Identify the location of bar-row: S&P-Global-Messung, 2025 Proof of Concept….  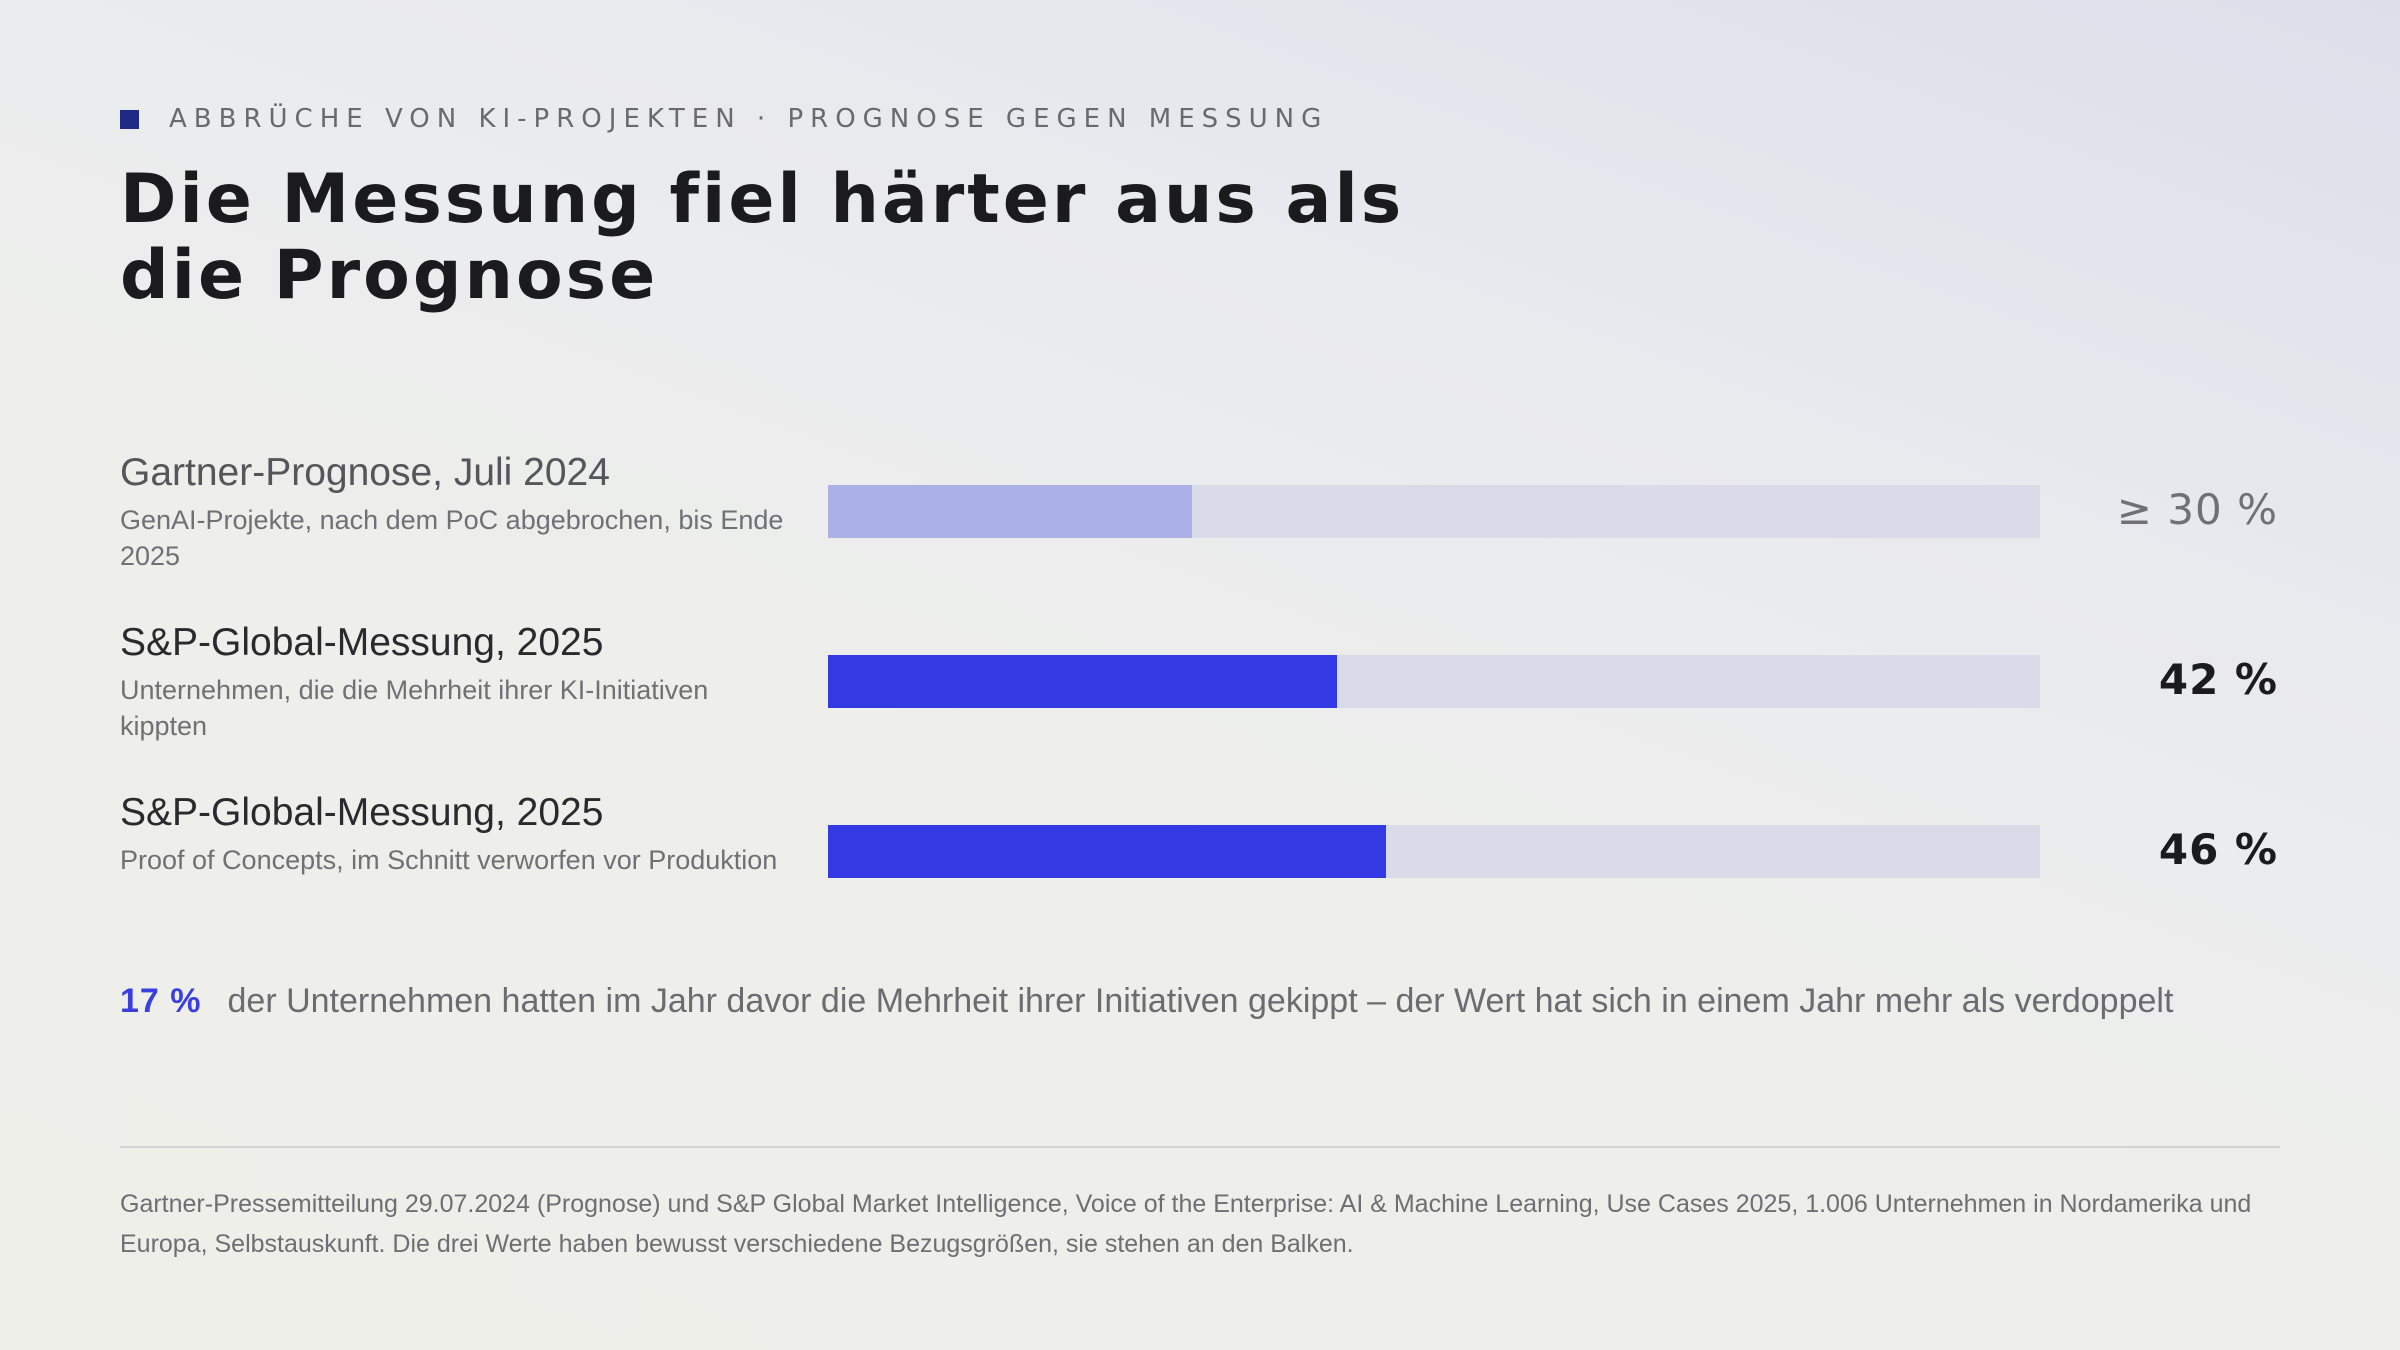
(1200, 870).